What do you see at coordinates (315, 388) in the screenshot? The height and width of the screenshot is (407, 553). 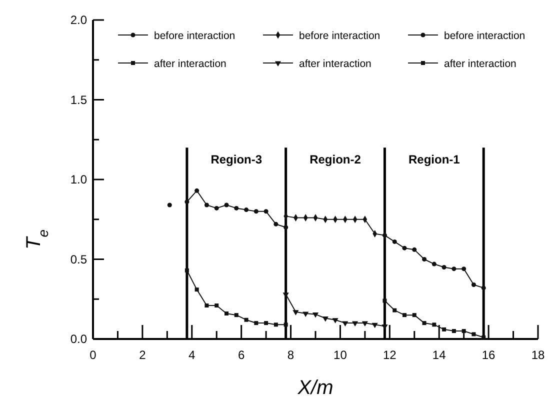 I see `x-axis-title: X/m` at bounding box center [315, 388].